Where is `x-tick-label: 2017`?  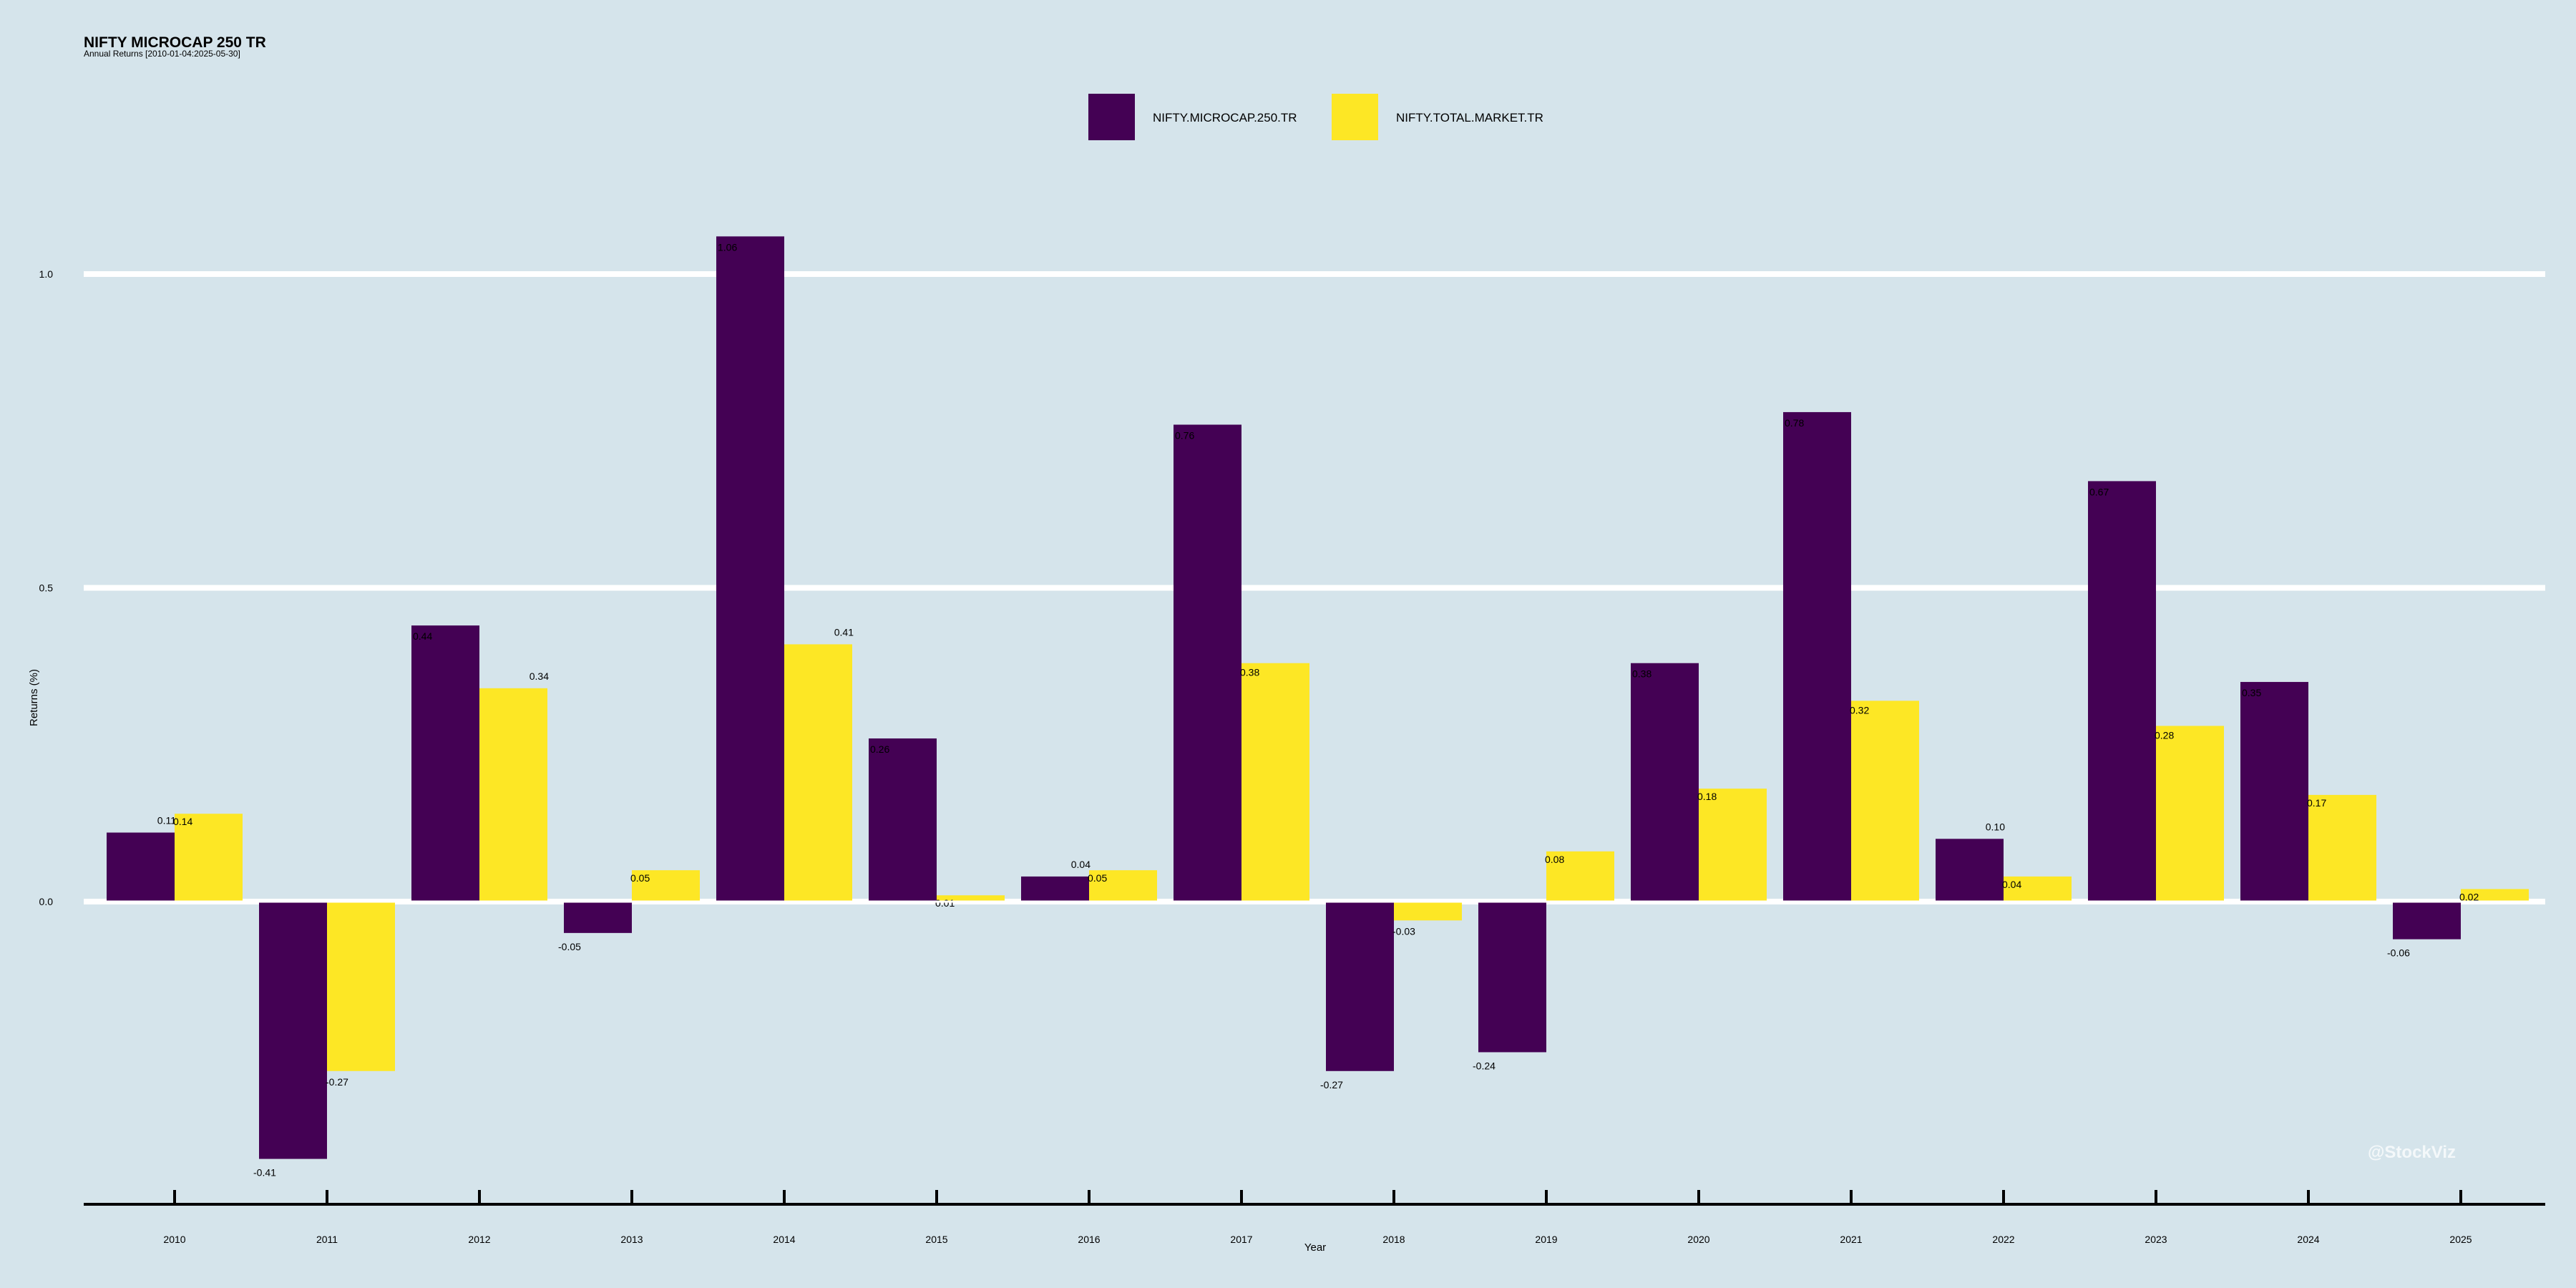
x-tick-label: 2017 is located at coordinates (1241, 1239).